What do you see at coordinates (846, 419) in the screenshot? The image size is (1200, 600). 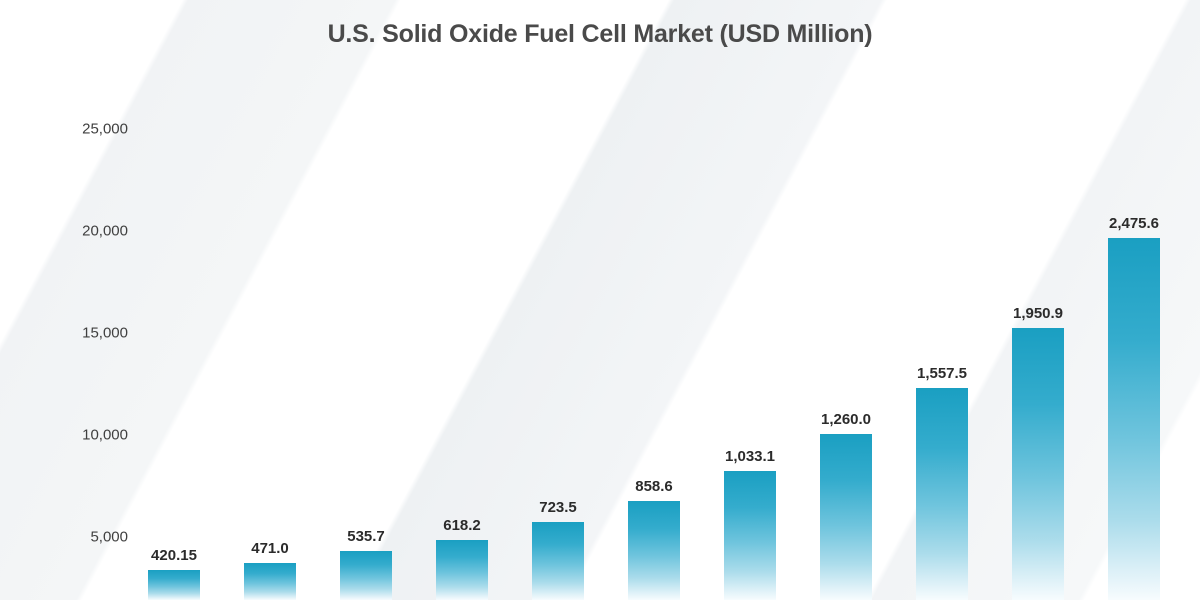 I see `bar-value-label: 1,260.0` at bounding box center [846, 419].